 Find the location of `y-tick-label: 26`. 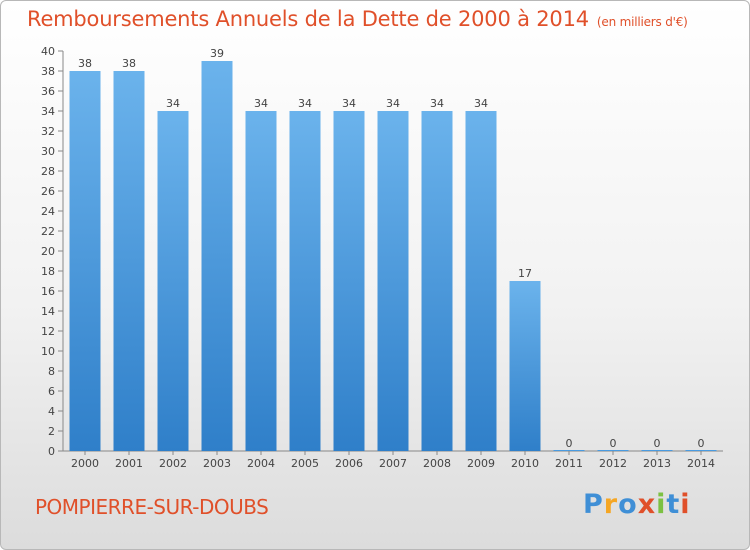

y-tick-label: 26 is located at coordinates (48, 191).